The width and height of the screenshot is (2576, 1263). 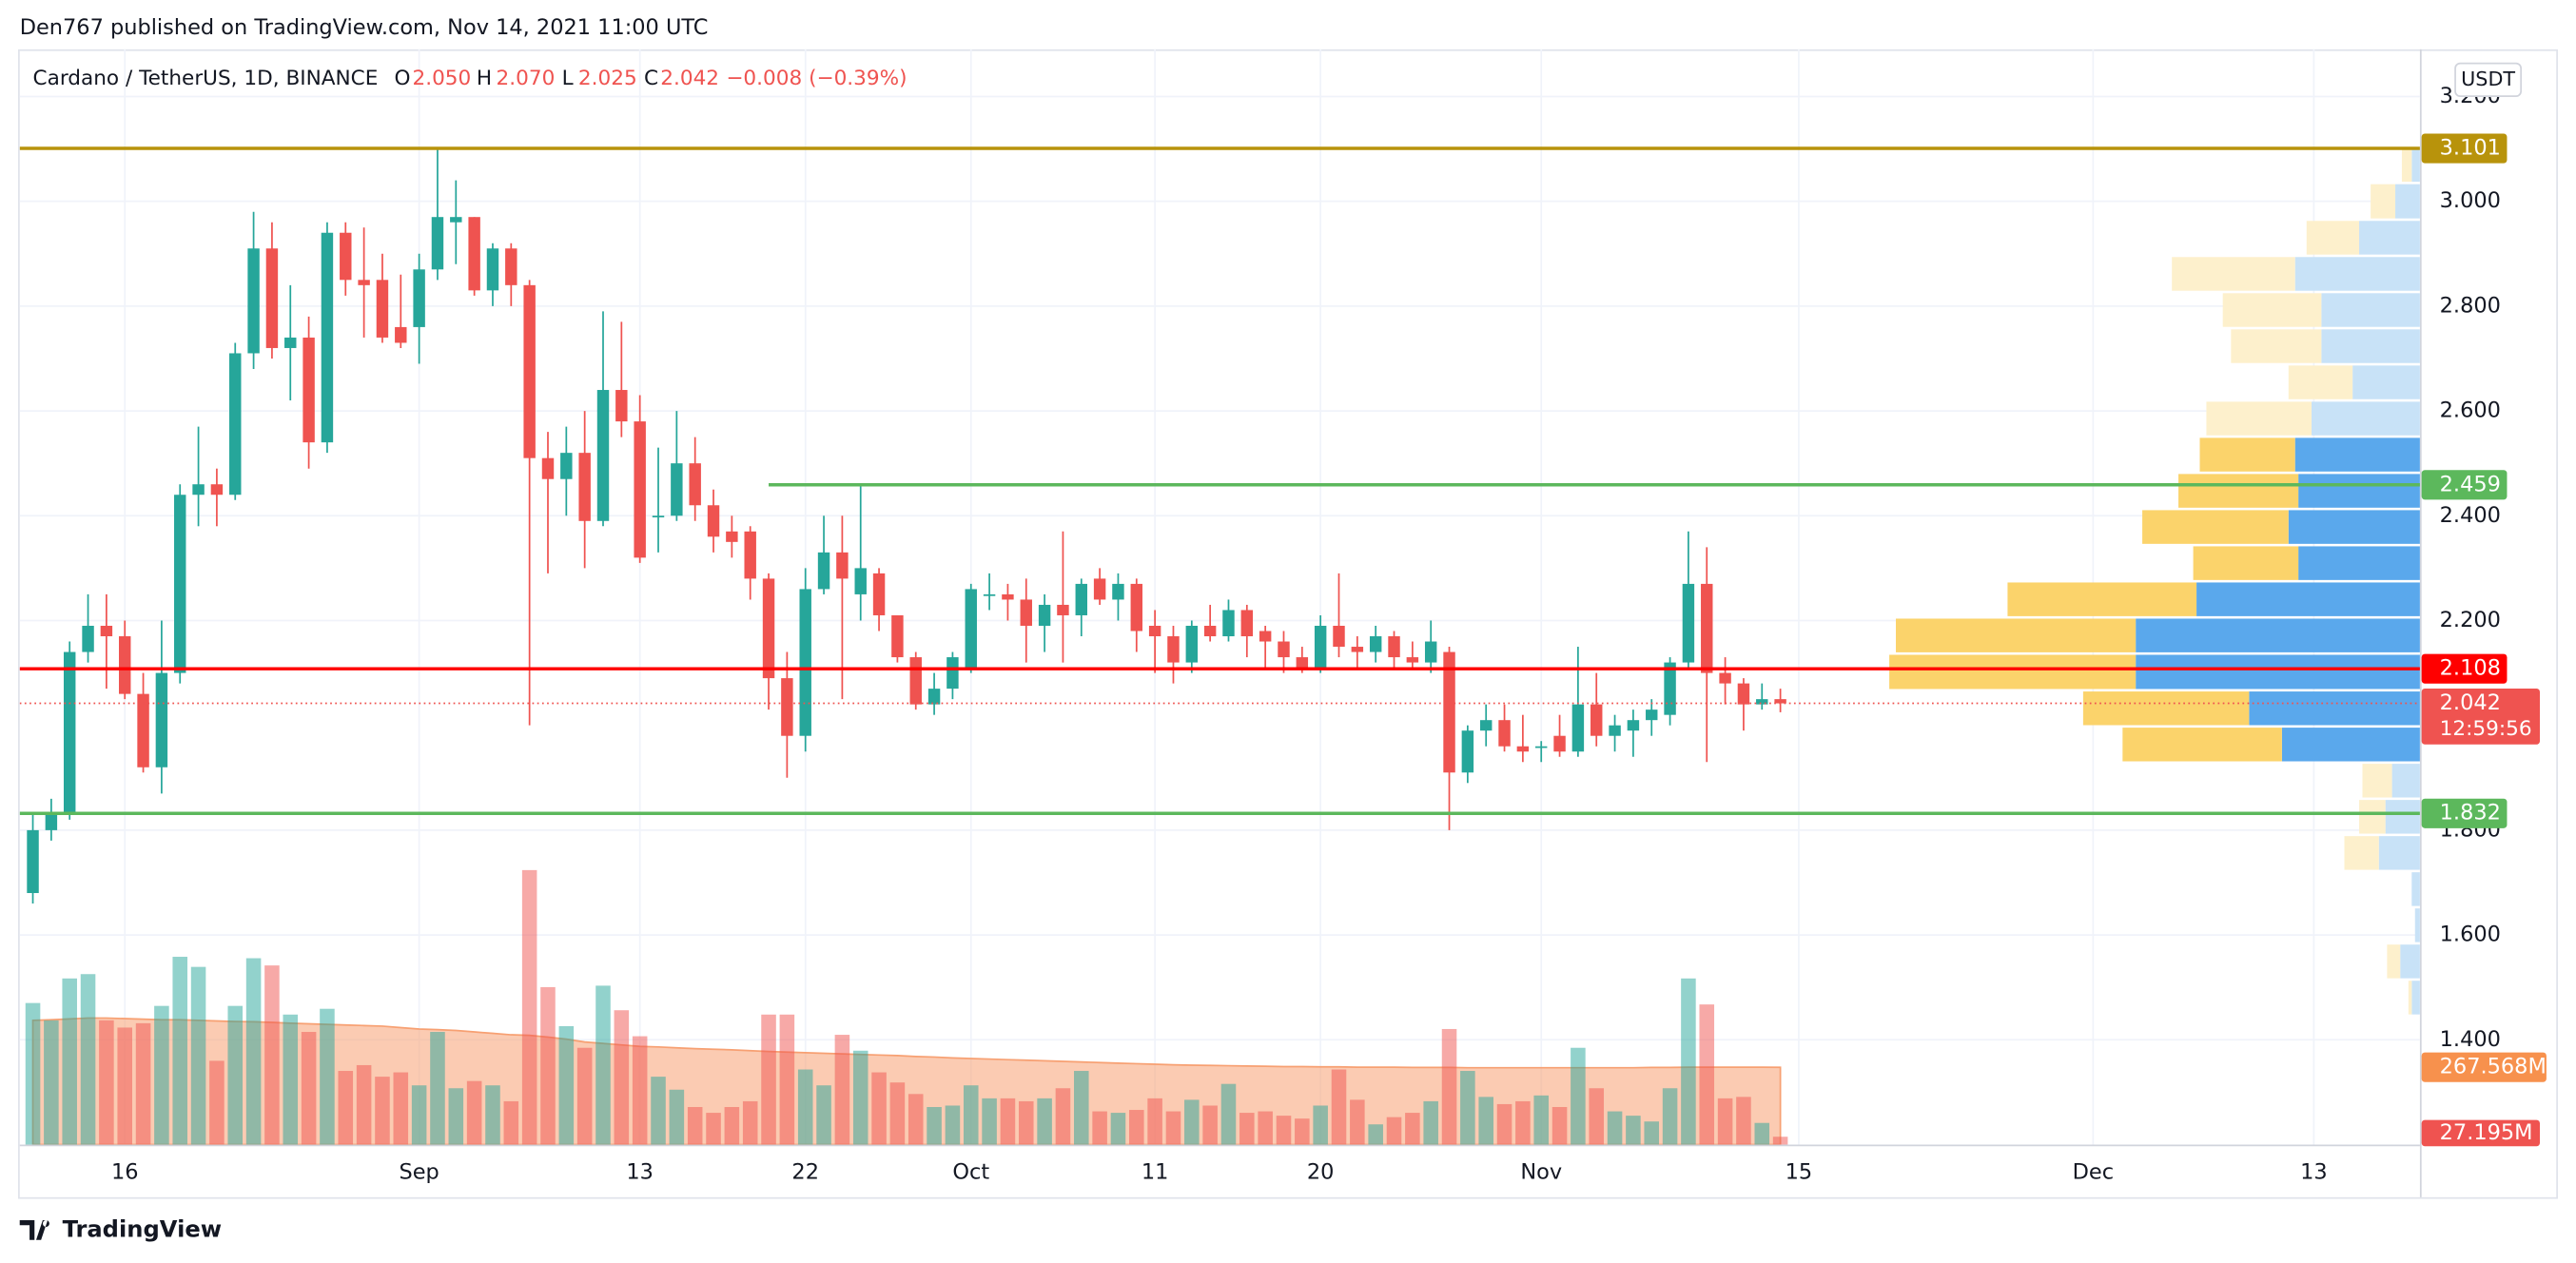 I want to click on y-tick-label: 2.200, so click(x=2470, y=620).